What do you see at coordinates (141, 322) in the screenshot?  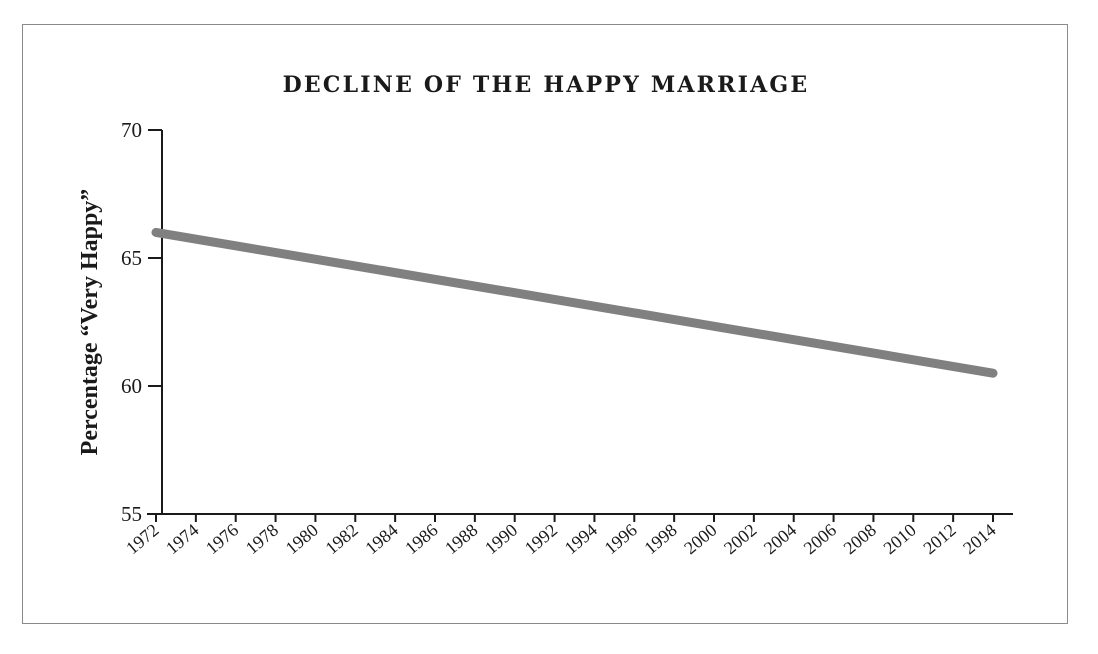 I see `y-ticks: 55 60 65 70` at bounding box center [141, 322].